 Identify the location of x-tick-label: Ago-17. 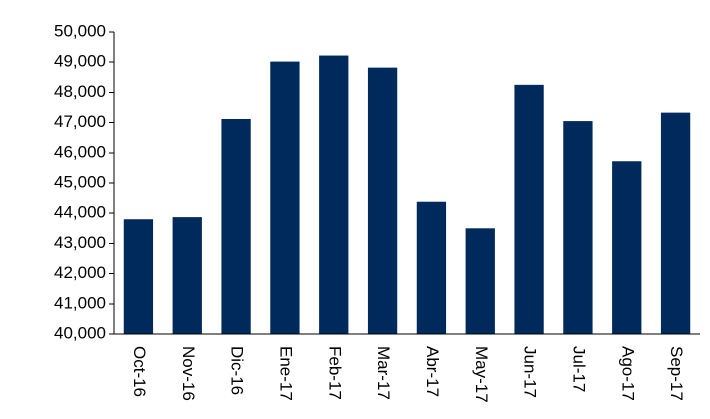
(627, 373).